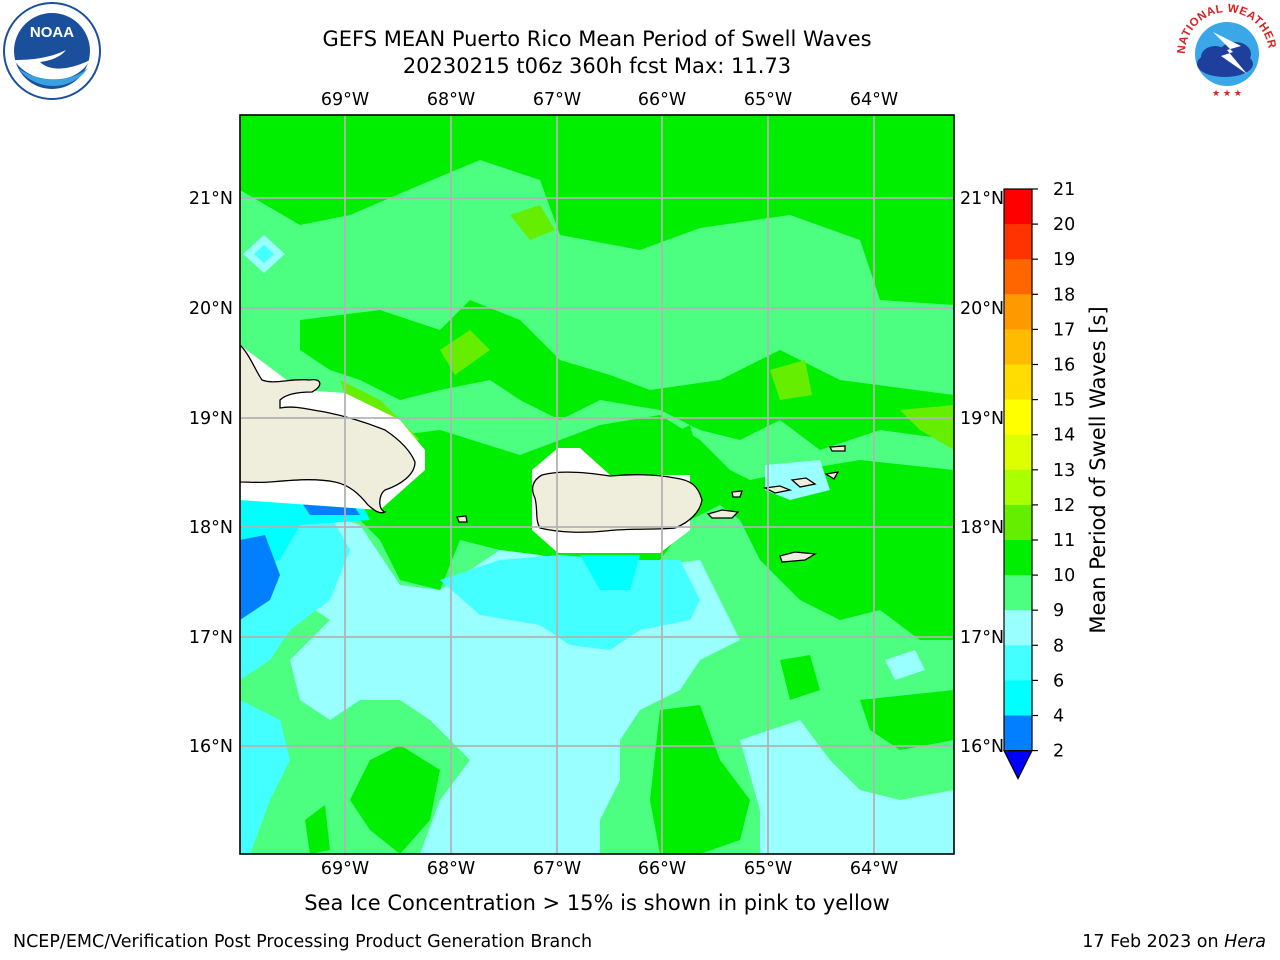  What do you see at coordinates (768, 869) in the screenshot?
I see `lon-label-bottom-65w: 65°W` at bounding box center [768, 869].